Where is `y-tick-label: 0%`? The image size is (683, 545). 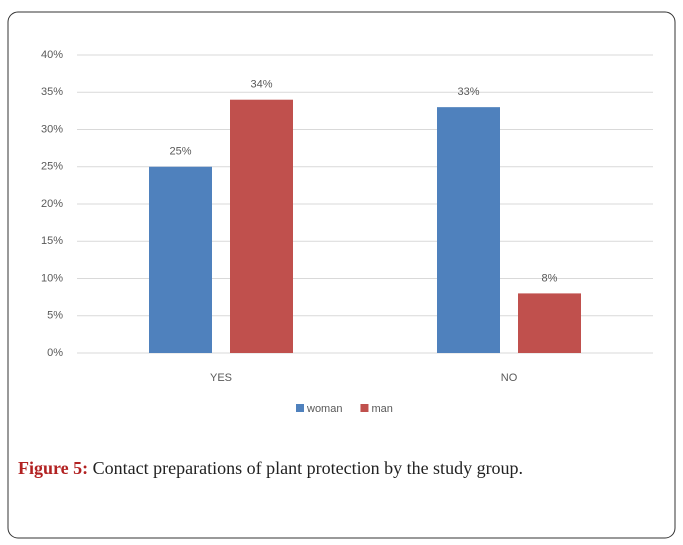 y-tick-label: 0% is located at coordinates (55, 353).